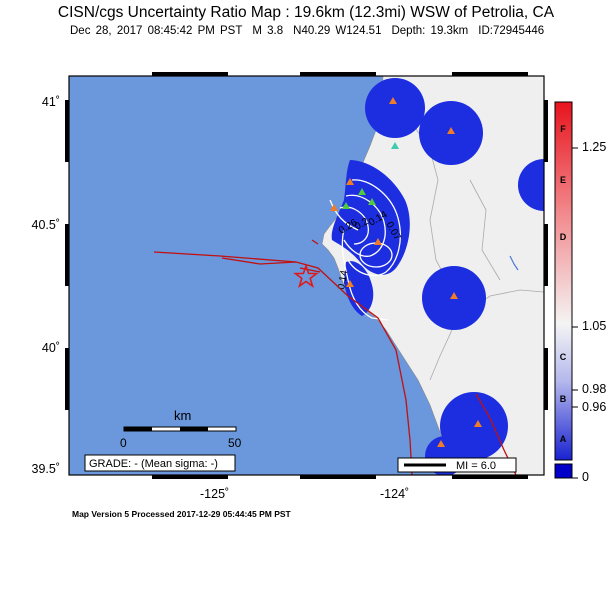 This screenshot has height=606, width=612. Describe the element at coordinates (563, 471) in the screenshot. I see `colorbar-base` at that location.